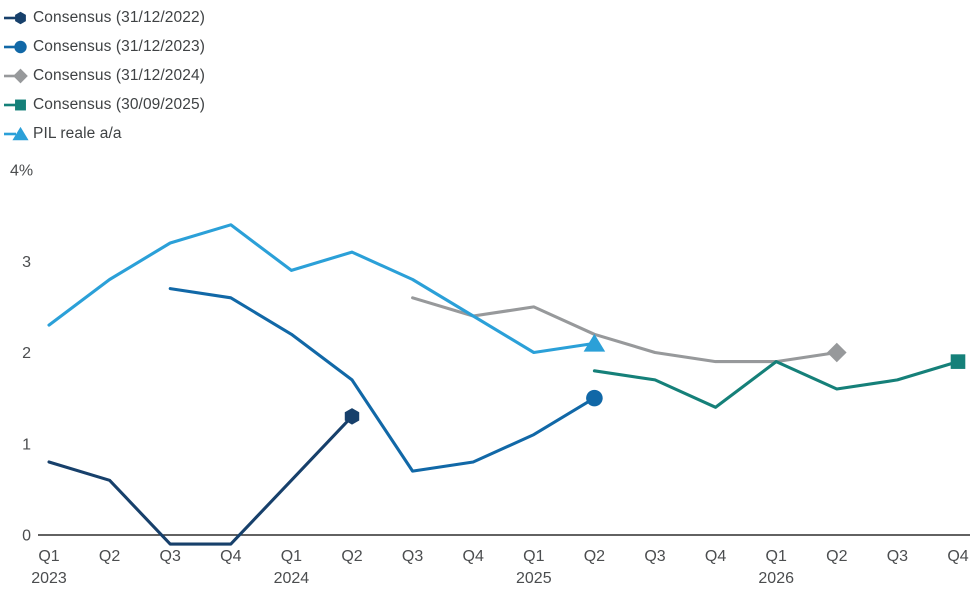 The height and width of the screenshot is (603, 980). What do you see at coordinates (26, 536) in the screenshot?
I see `y-axis-tick-label: 0` at bounding box center [26, 536].